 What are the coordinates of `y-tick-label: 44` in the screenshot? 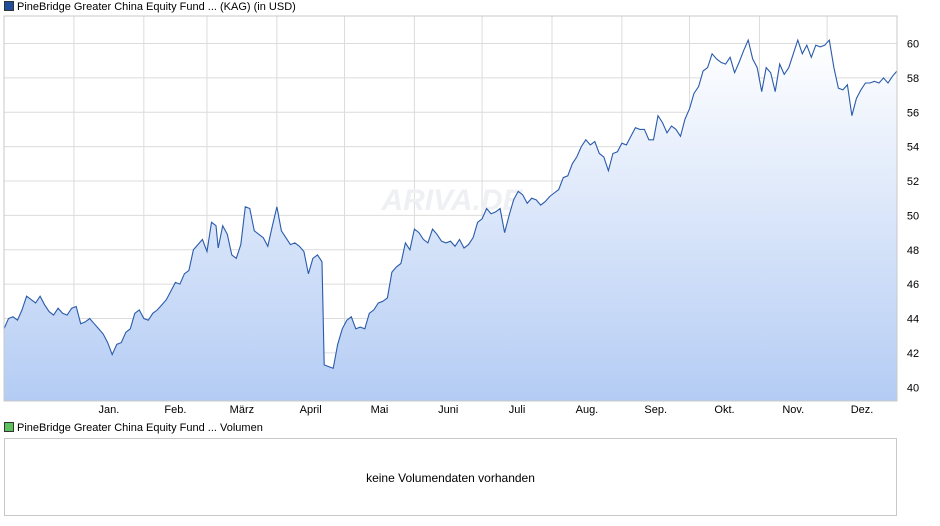 It's located at (913, 320).